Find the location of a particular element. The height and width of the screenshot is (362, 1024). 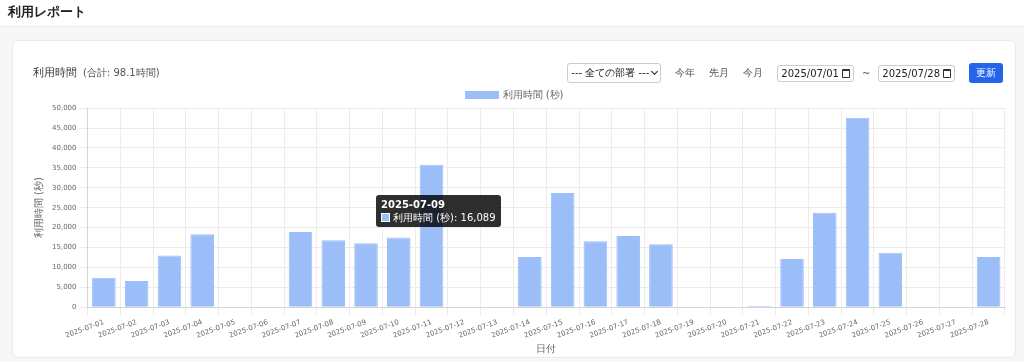

text: --- 全ての部署 --- is located at coordinates (614, 73).